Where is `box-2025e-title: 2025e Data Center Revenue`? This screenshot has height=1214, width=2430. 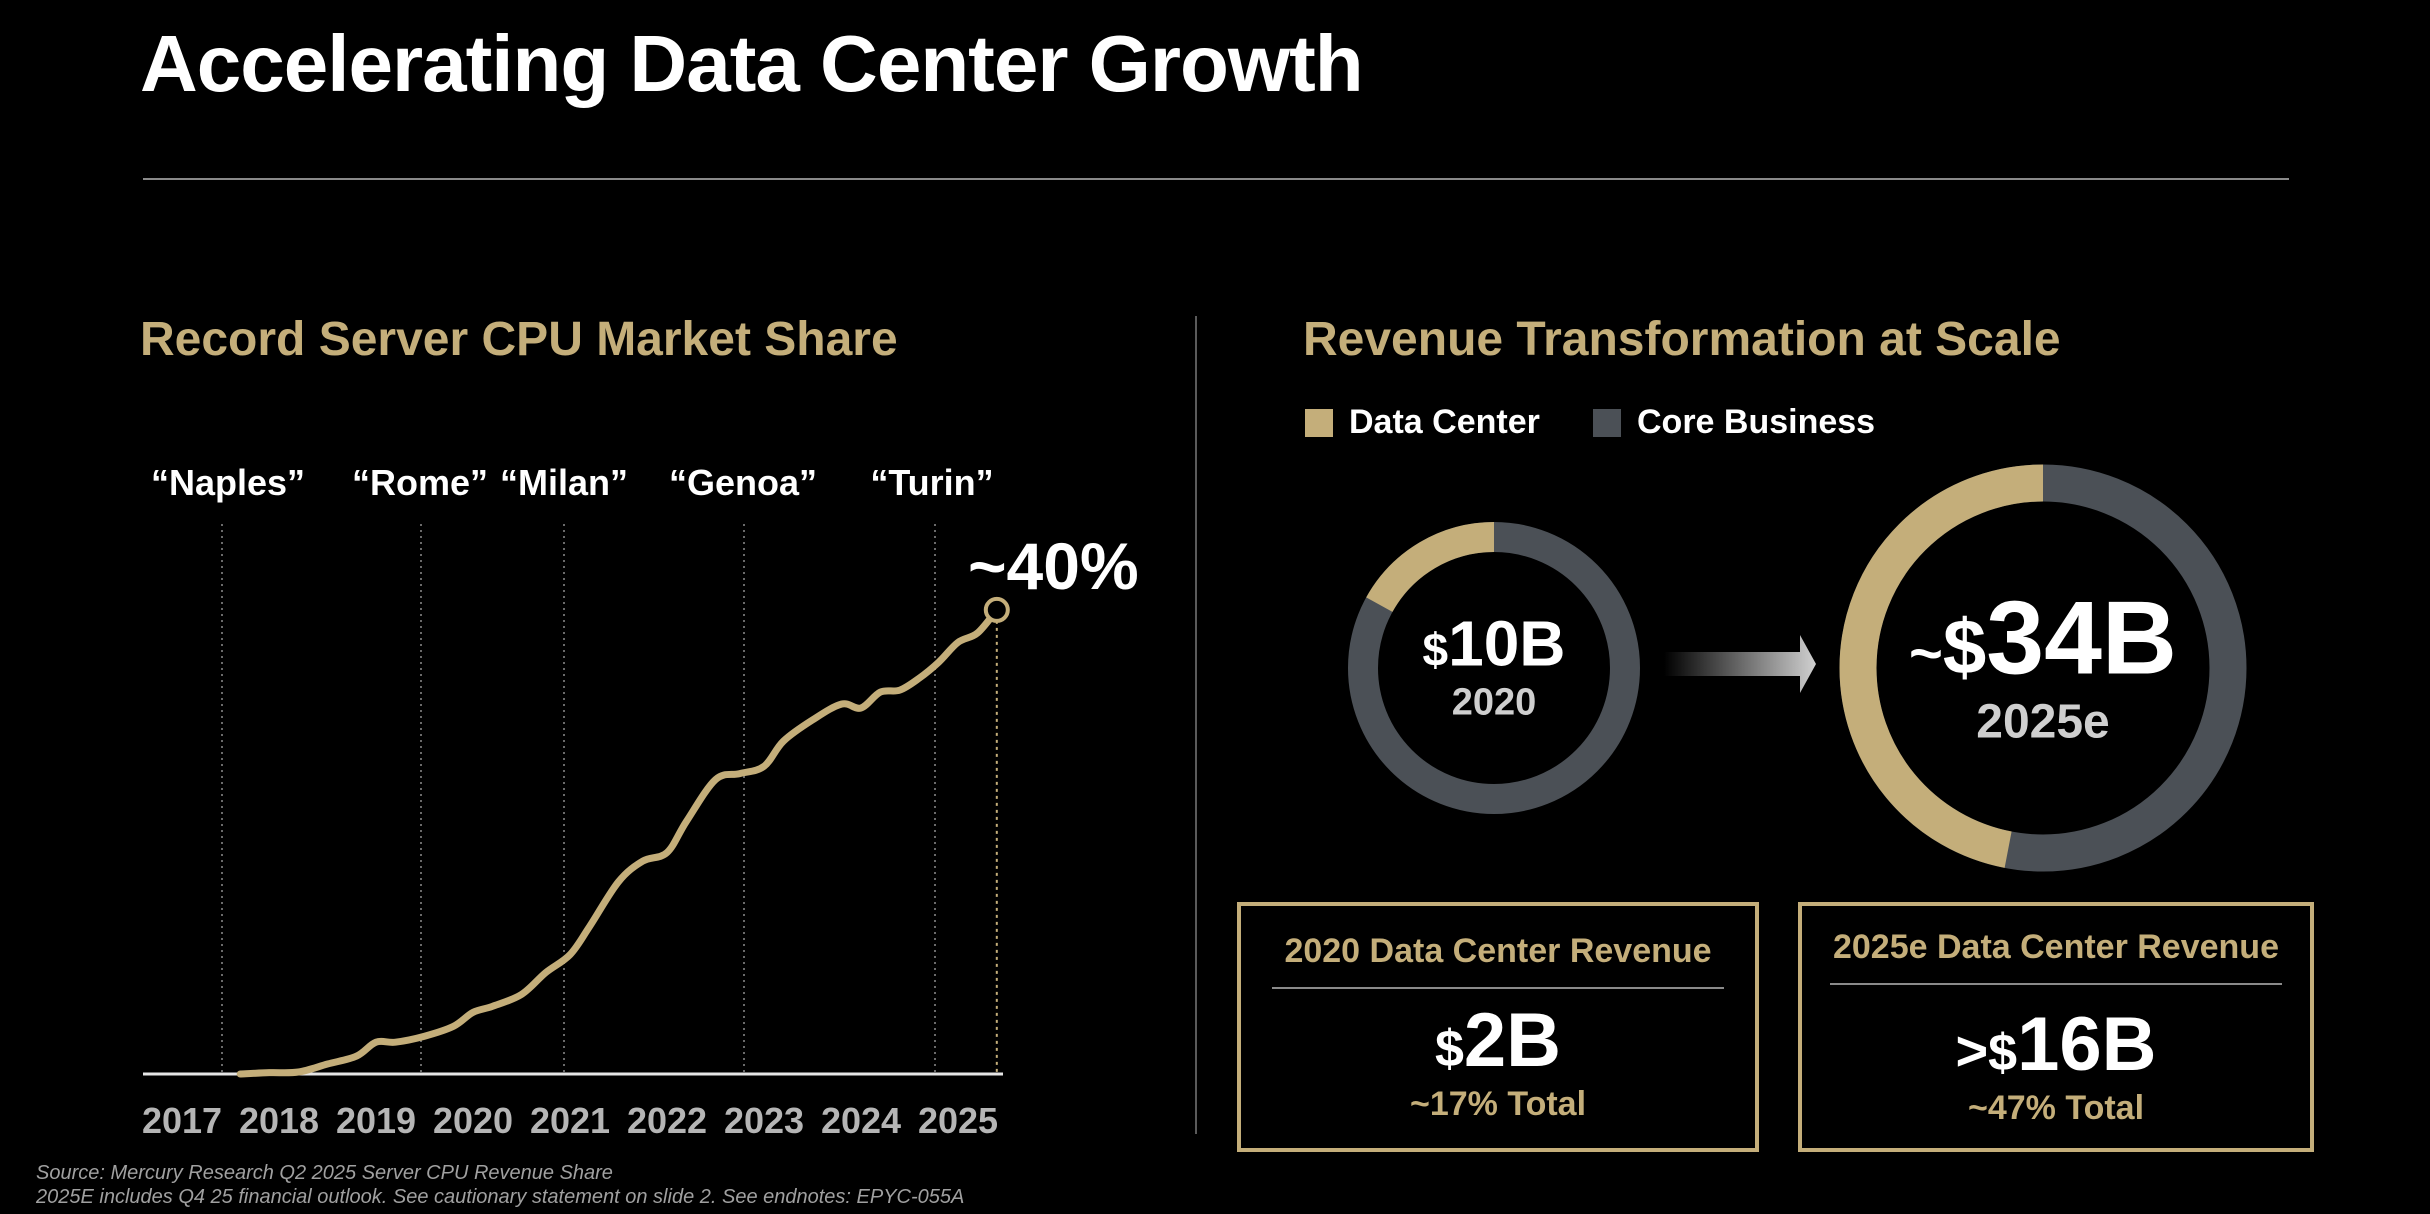
box-2025e-title: 2025e Data Center Revenue is located at coordinates (2055, 947).